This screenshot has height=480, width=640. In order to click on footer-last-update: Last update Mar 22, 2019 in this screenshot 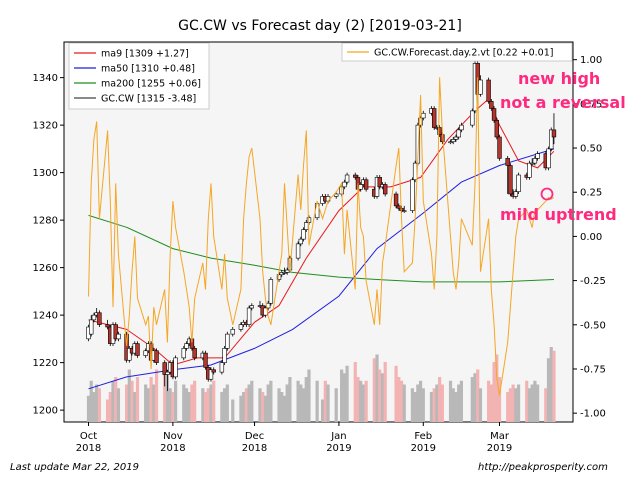, I will do `click(74, 467)`.